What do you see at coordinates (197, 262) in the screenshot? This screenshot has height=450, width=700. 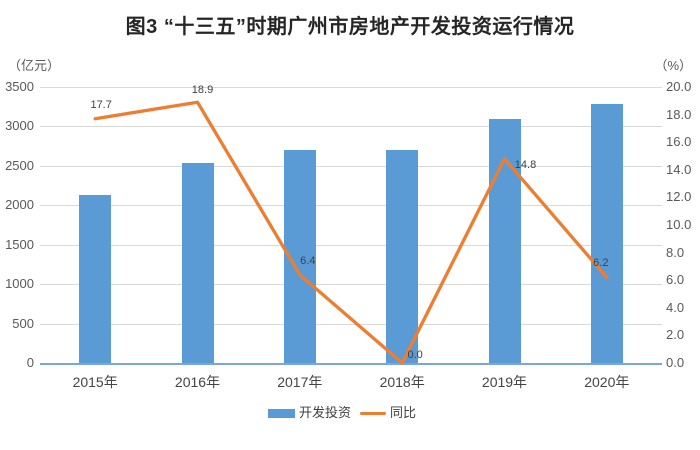 I see `bar-2016年` at bounding box center [197, 262].